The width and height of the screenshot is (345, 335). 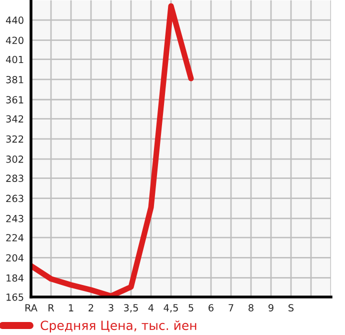 I want to click on y-tick-label: 224, so click(x=15, y=238).